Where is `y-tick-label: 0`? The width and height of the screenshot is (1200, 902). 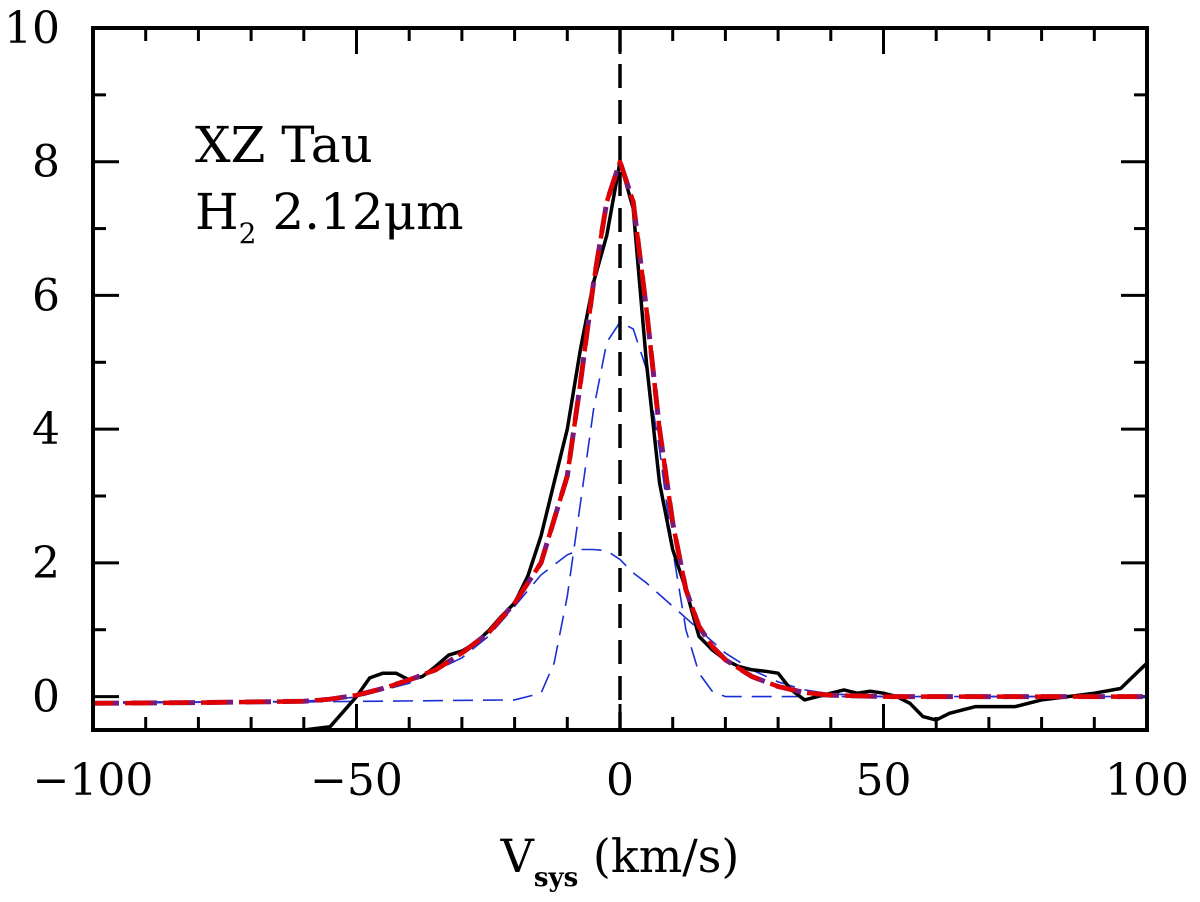 y-tick-label: 0 is located at coordinates (46, 697).